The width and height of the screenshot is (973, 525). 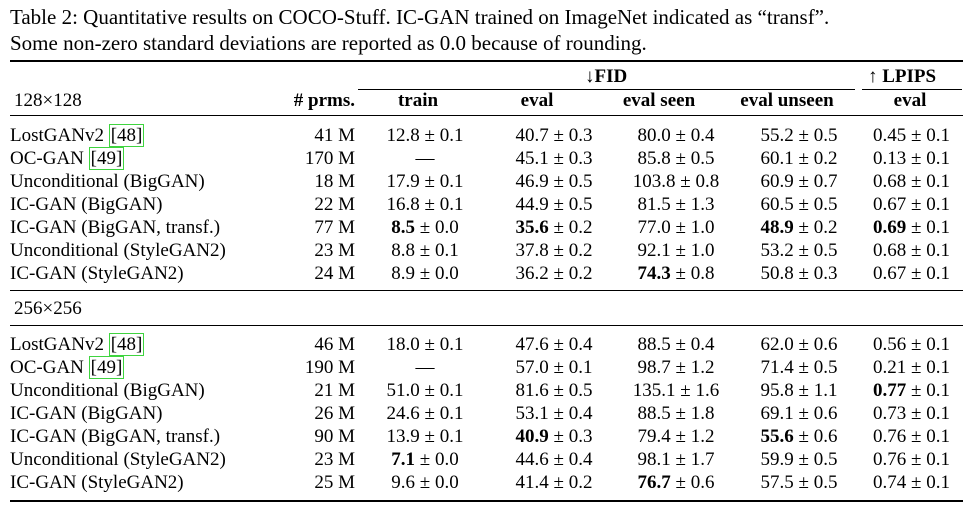 What do you see at coordinates (48, 308) in the screenshot?
I see `section-title-256: 256×256` at bounding box center [48, 308].